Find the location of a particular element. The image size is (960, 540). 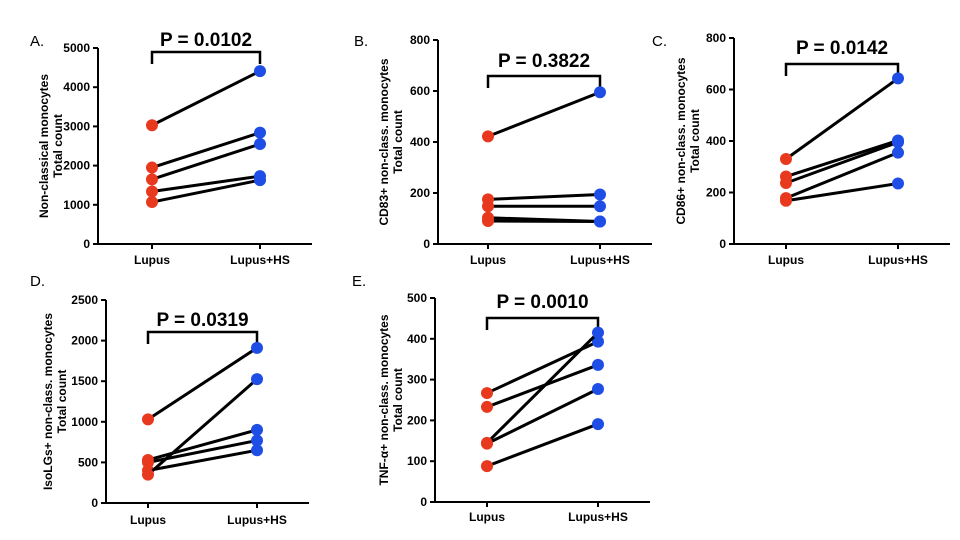

y-tick-label: 3000 is located at coordinates (76, 126).